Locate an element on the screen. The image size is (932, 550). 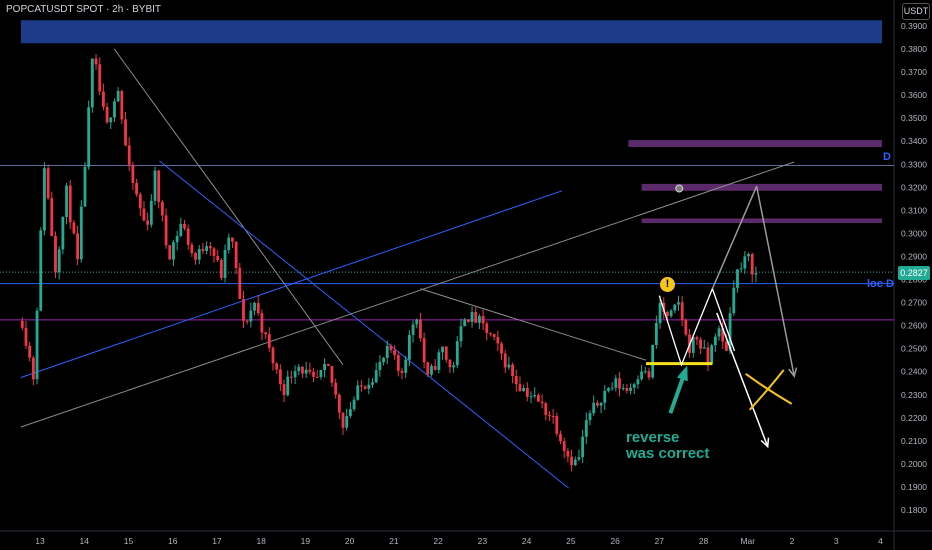
currency-button: USDT is located at coordinates (916, 11).